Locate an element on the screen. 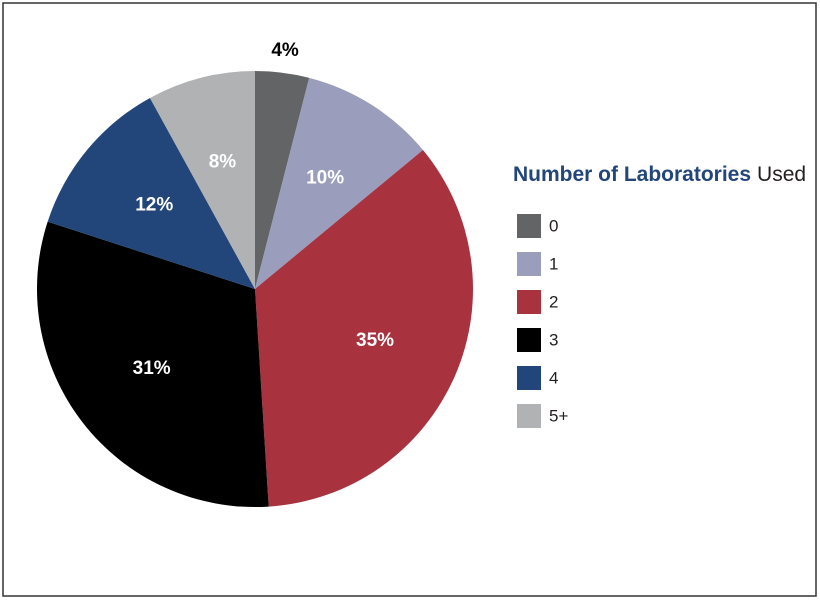  legend-title-main: Number of Laboratories is located at coordinates (632, 174).